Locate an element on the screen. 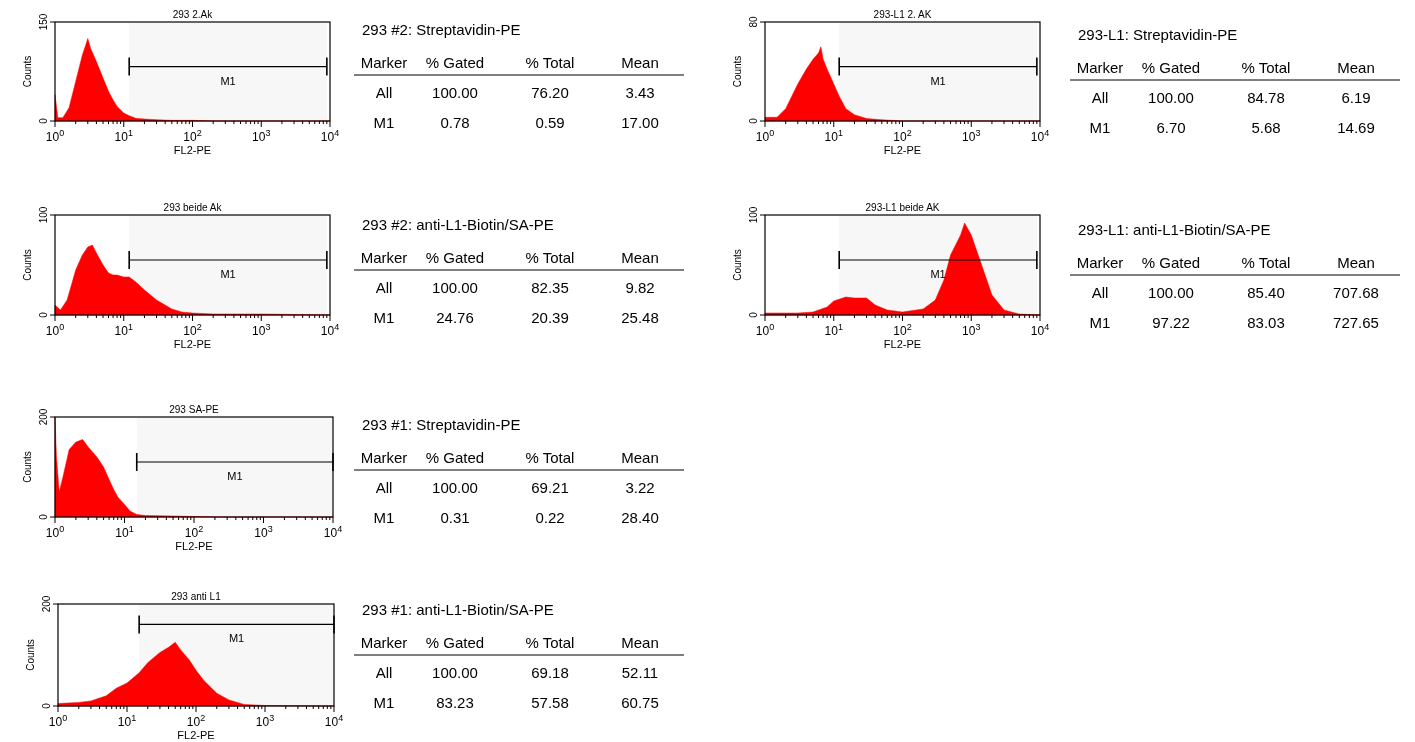 The image size is (1415, 742). text: 14.69 is located at coordinates (1356, 127).